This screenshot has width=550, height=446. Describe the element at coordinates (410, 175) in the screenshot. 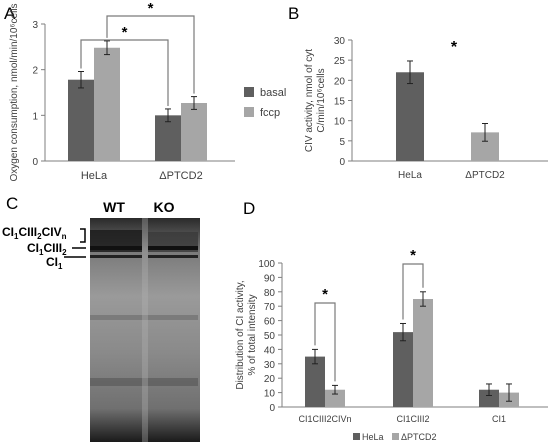

I see `chart-b-x-tick-label: HeLa` at that location.